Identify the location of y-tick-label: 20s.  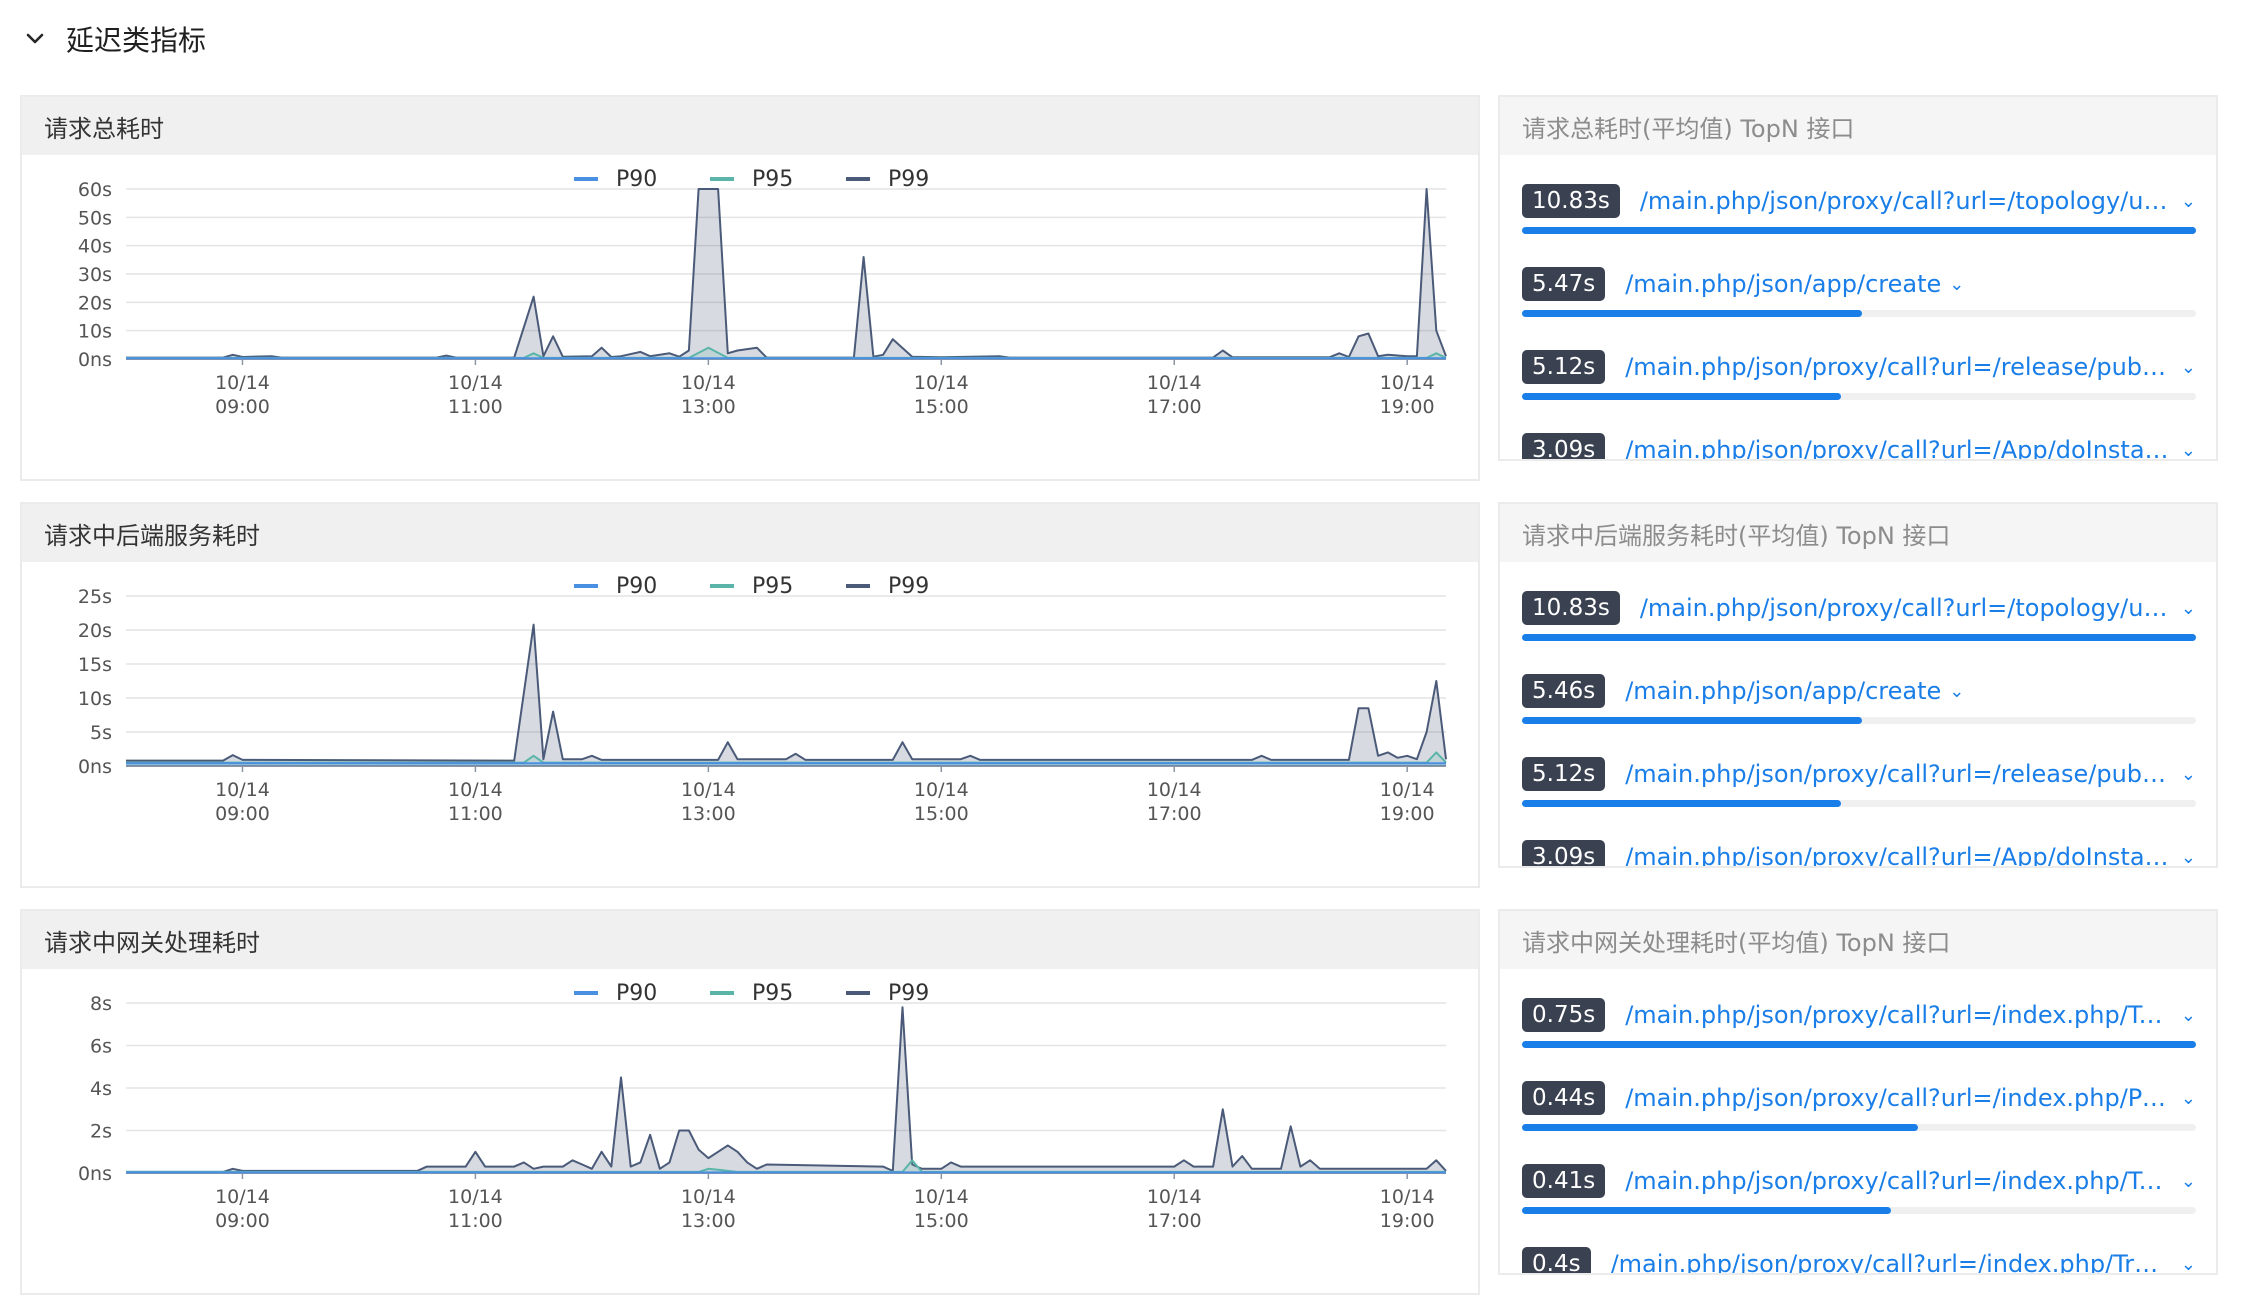
(95, 303).